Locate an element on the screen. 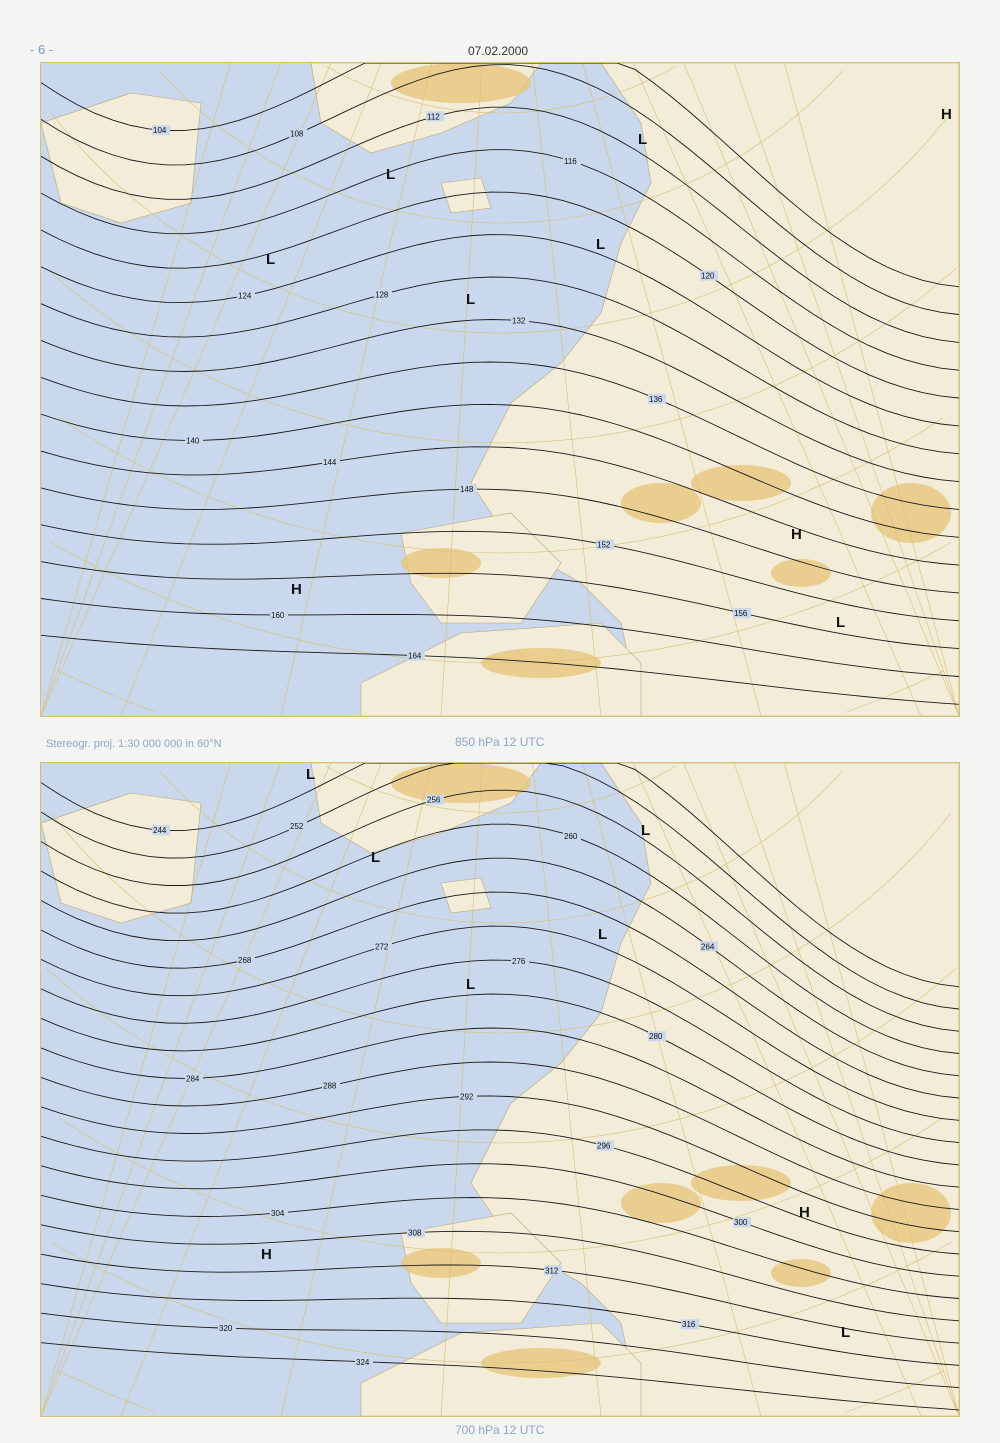 The image size is (1000, 1443). contour-label: 144 is located at coordinates (330, 462).